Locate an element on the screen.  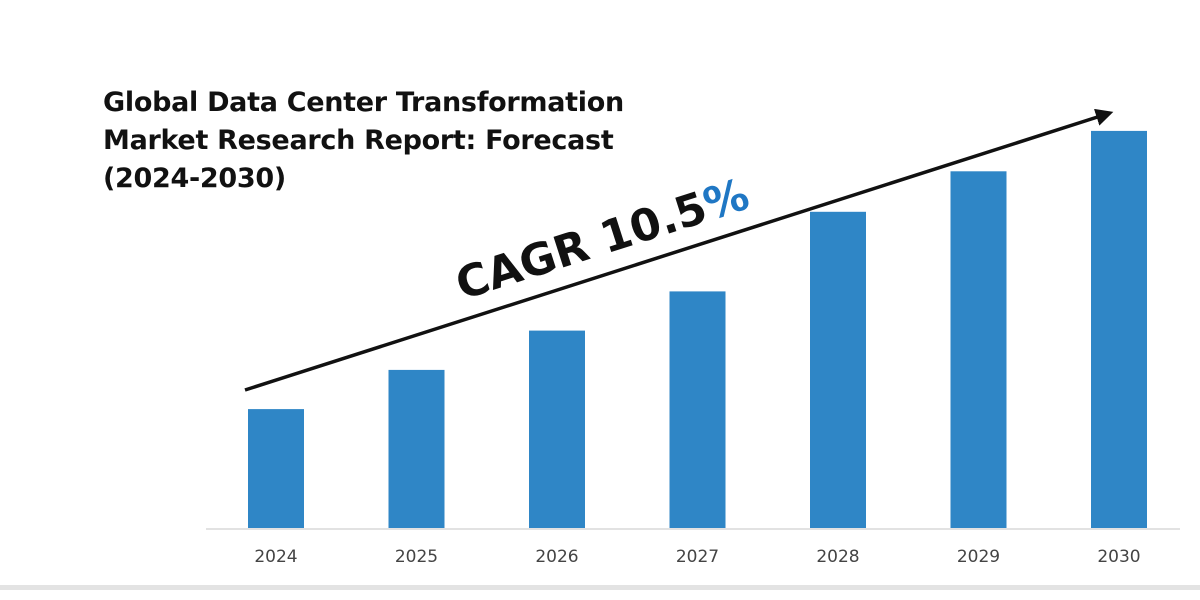
chart-title-line-3: (2024-2030) is located at coordinates (194, 178).